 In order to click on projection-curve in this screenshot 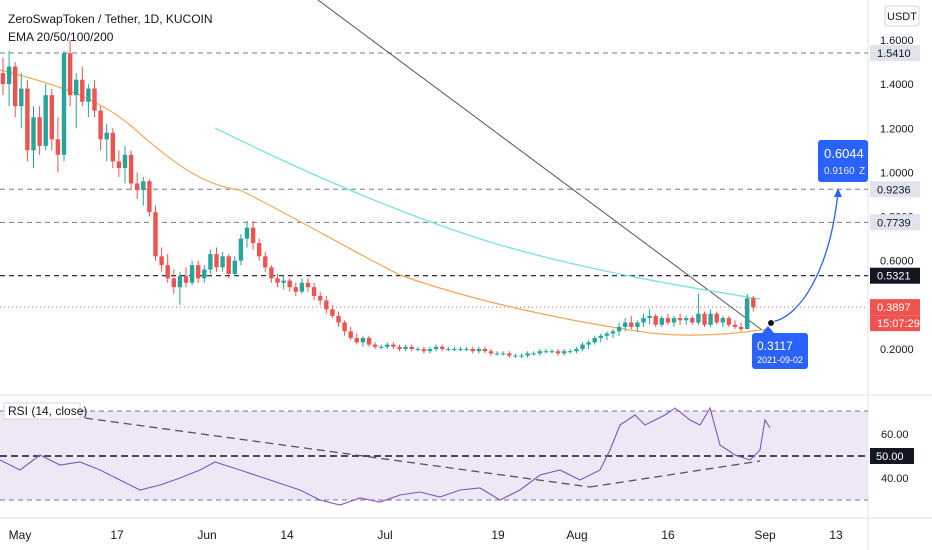, I will do `click(804, 257)`.